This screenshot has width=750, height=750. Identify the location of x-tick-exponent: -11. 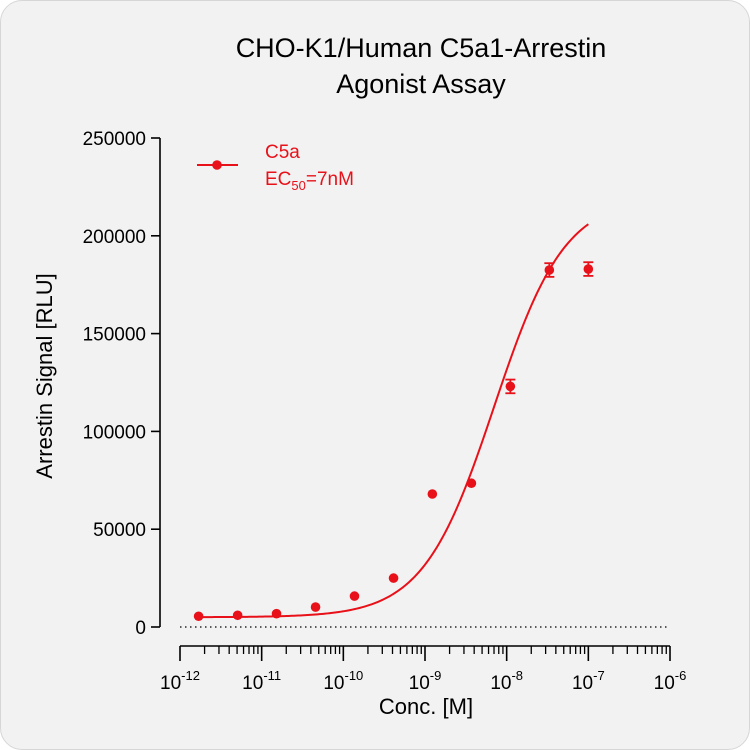
(272, 675).